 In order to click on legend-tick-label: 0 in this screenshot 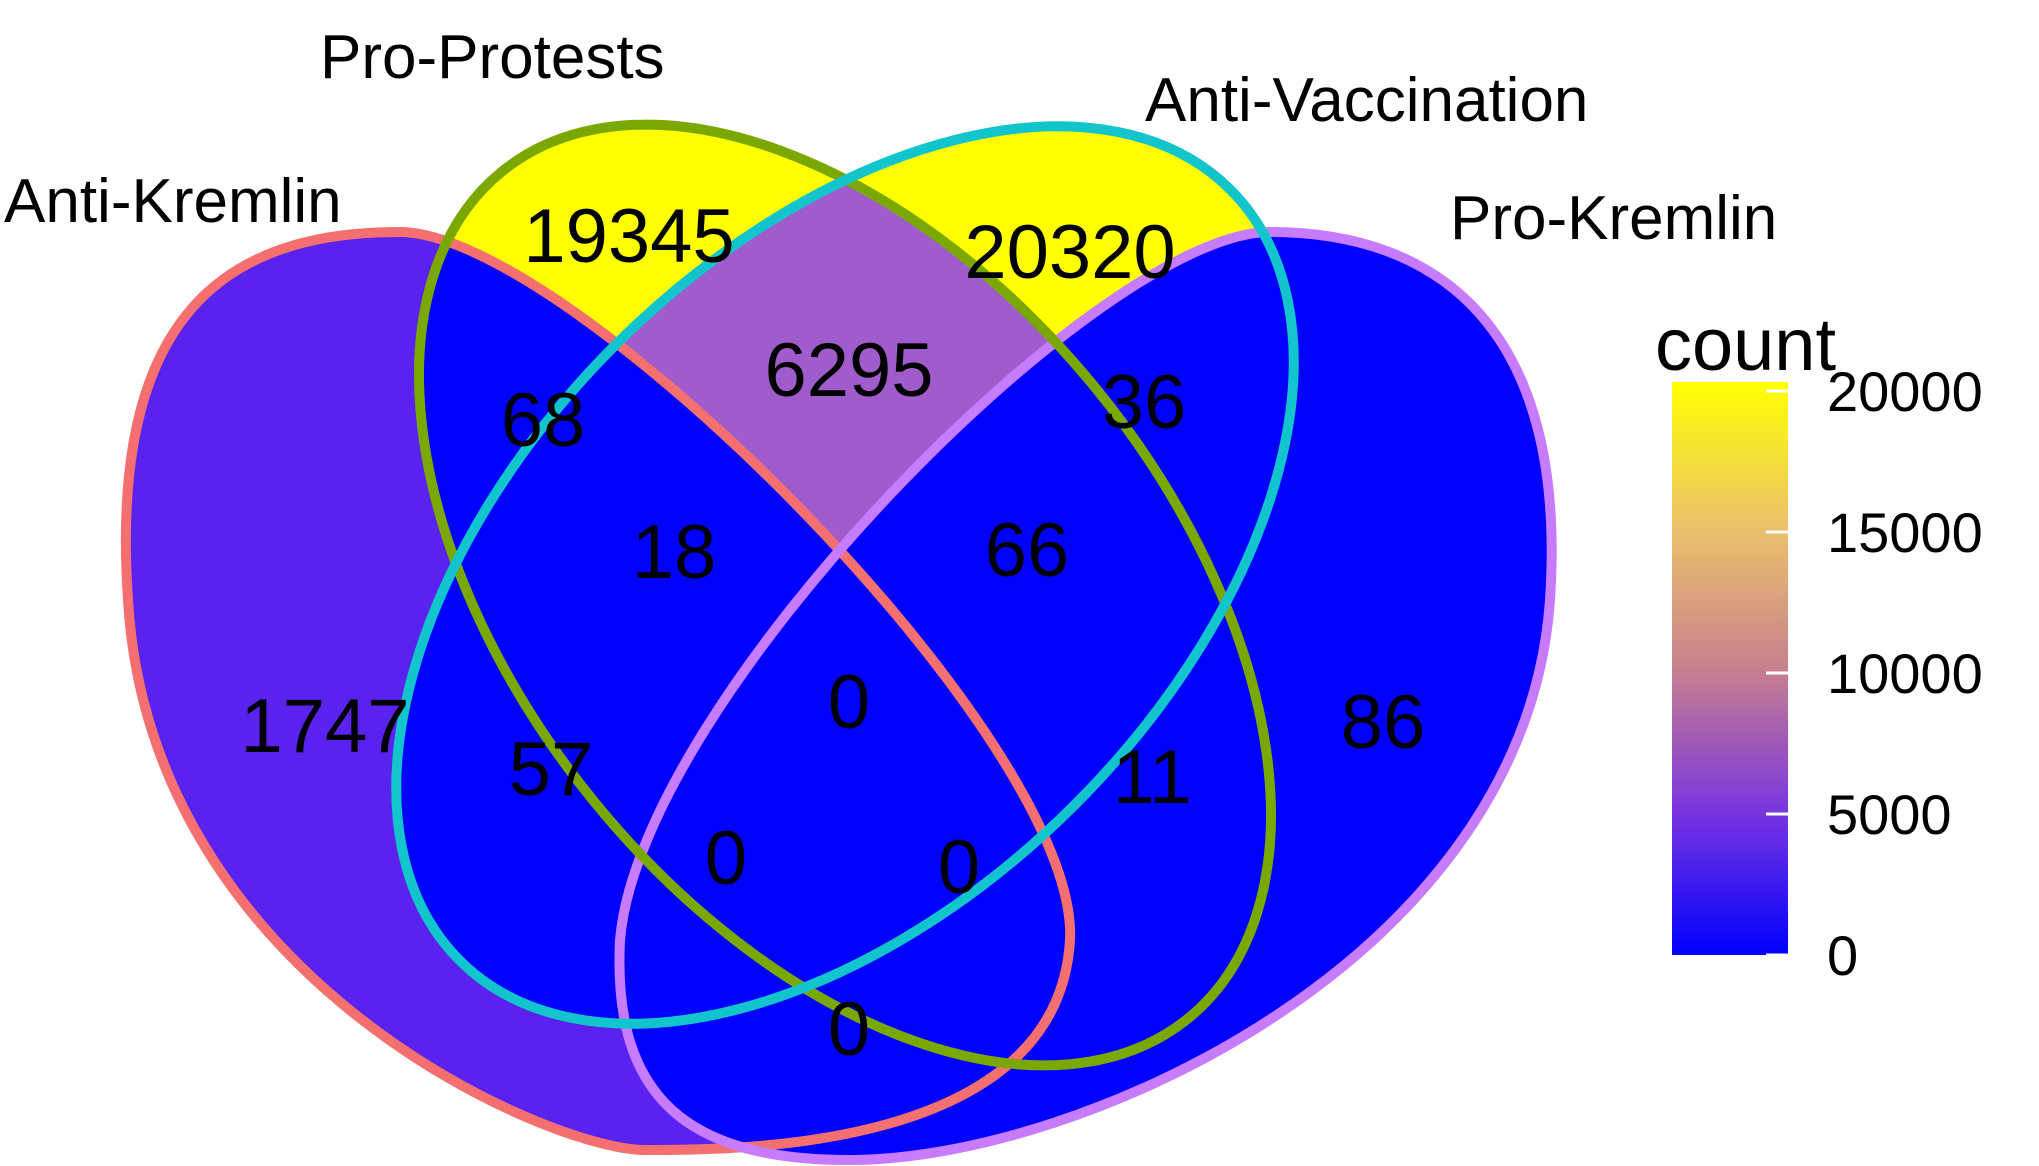, I will do `click(1842, 955)`.